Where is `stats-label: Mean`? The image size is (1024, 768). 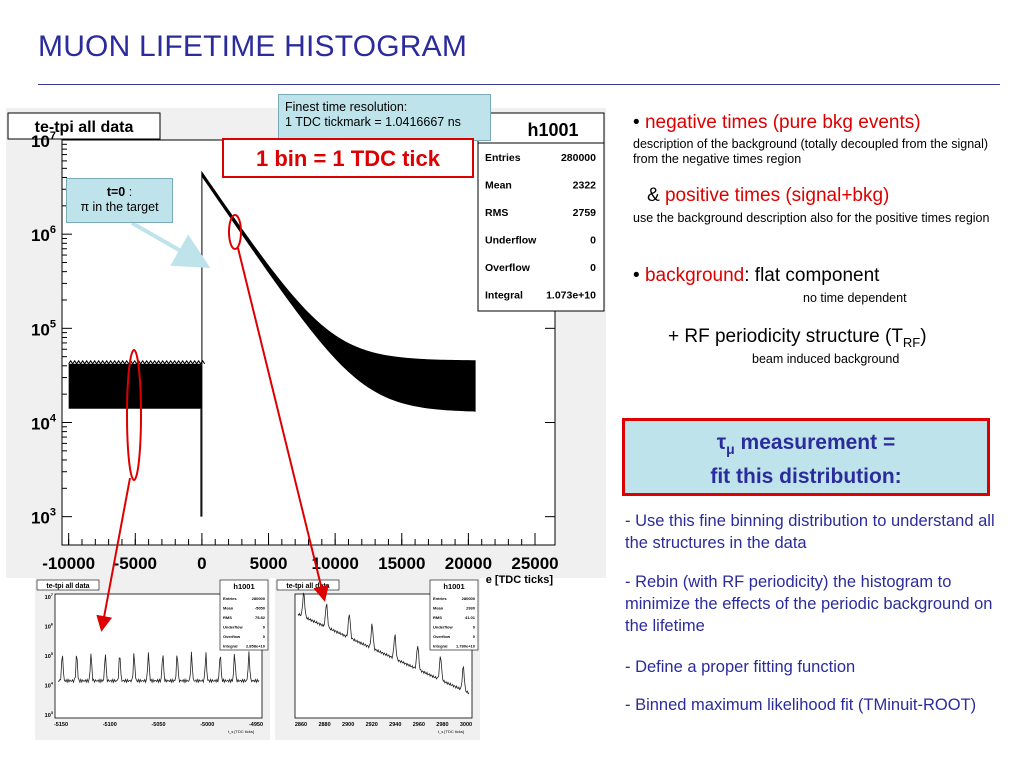 stats-label: Mean is located at coordinates (498, 186).